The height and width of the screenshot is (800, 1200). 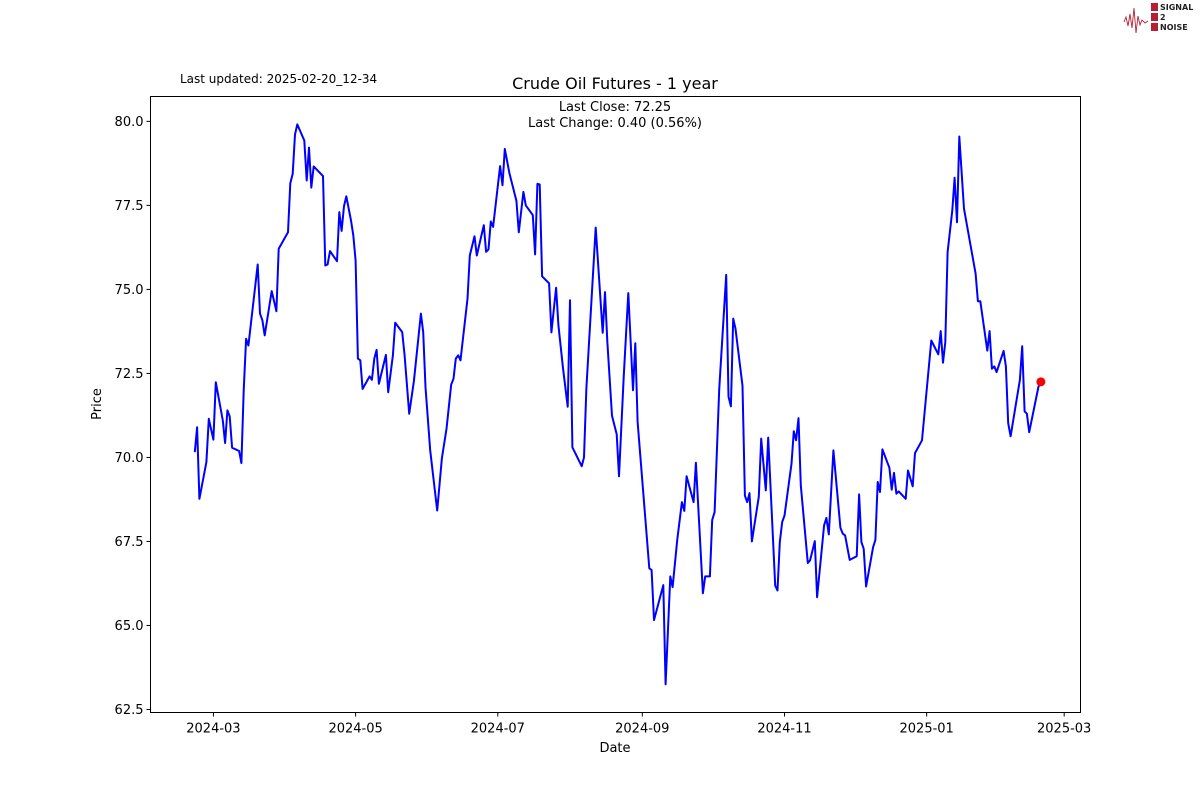 What do you see at coordinates (133, 416) in the screenshot?
I see `y-axis: 62.5 65.0 67.5 70.0 72.5 75.0 77.5 80.0` at bounding box center [133, 416].